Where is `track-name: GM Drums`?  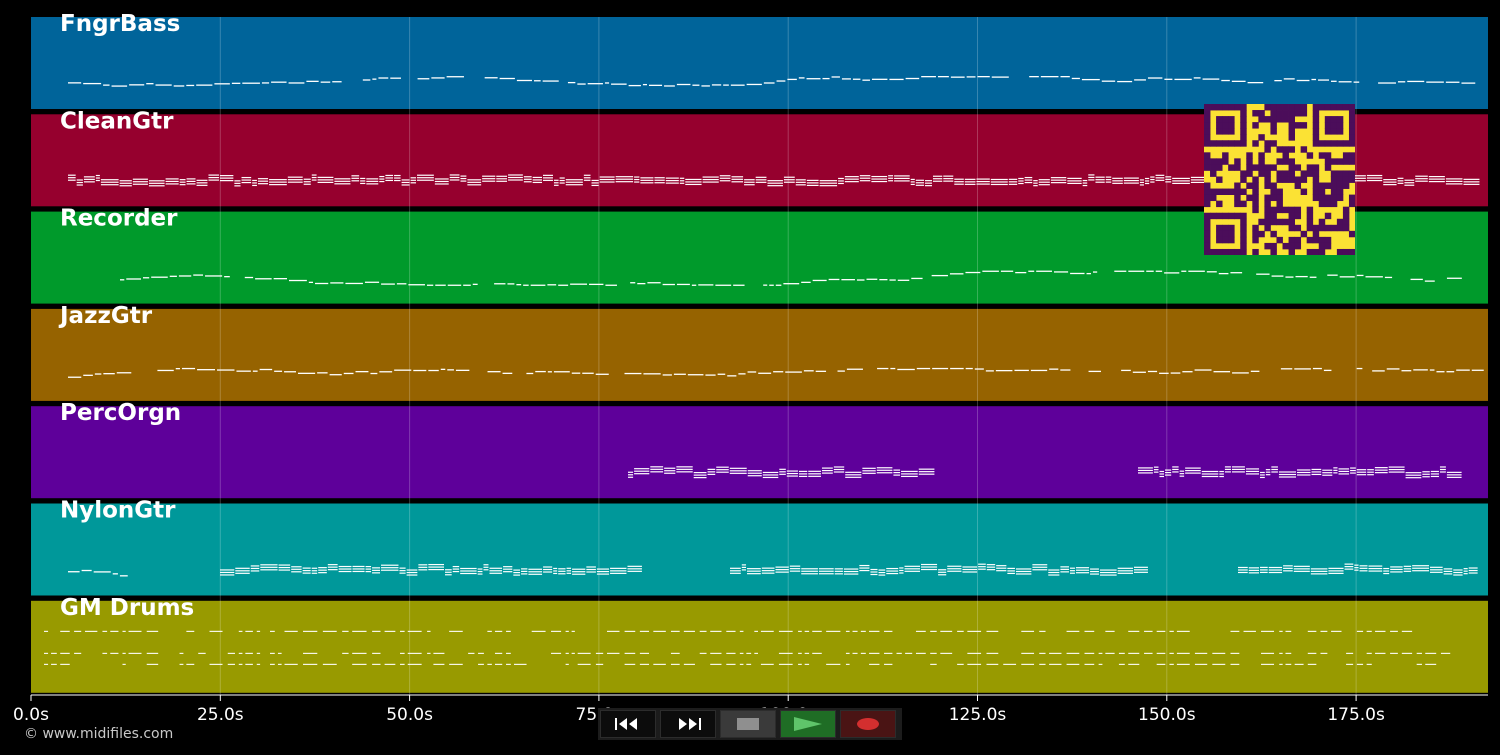 track-name: GM Drums is located at coordinates (127, 608).